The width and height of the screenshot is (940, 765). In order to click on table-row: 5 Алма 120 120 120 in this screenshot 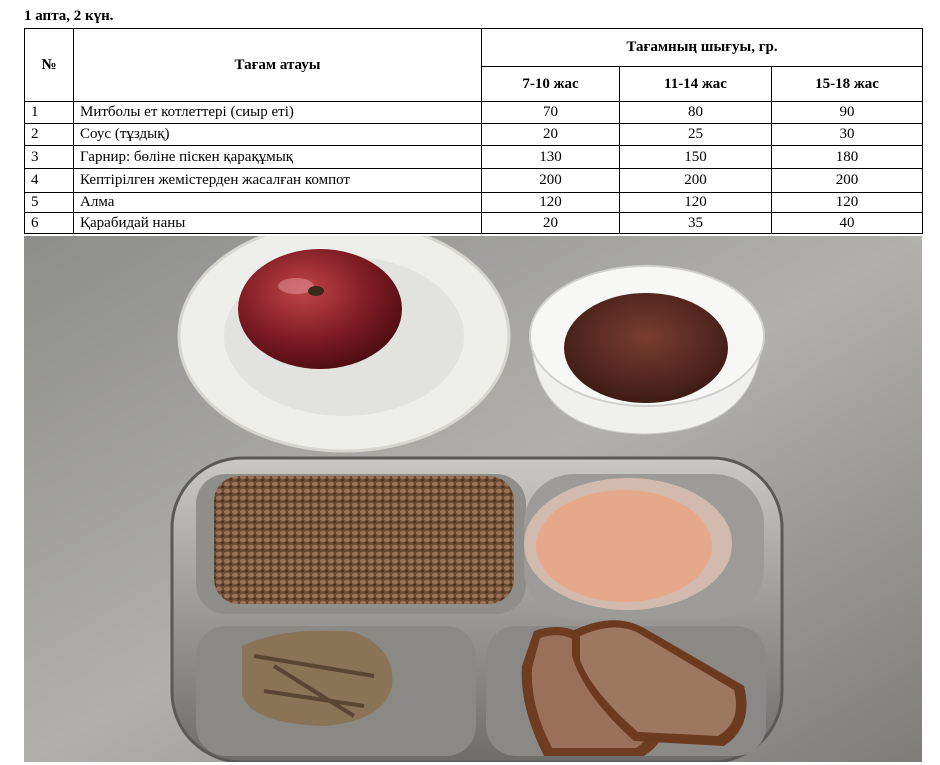, I will do `click(474, 202)`.